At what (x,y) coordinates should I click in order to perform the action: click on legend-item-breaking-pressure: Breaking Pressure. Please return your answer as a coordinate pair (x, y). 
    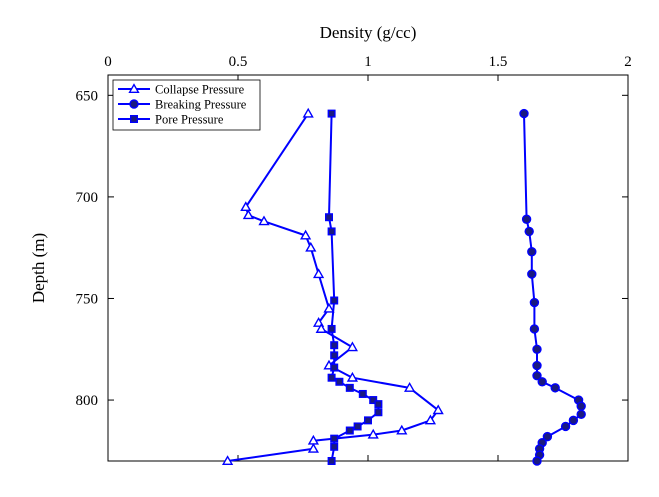
    Looking at the image, I should click on (182, 105).